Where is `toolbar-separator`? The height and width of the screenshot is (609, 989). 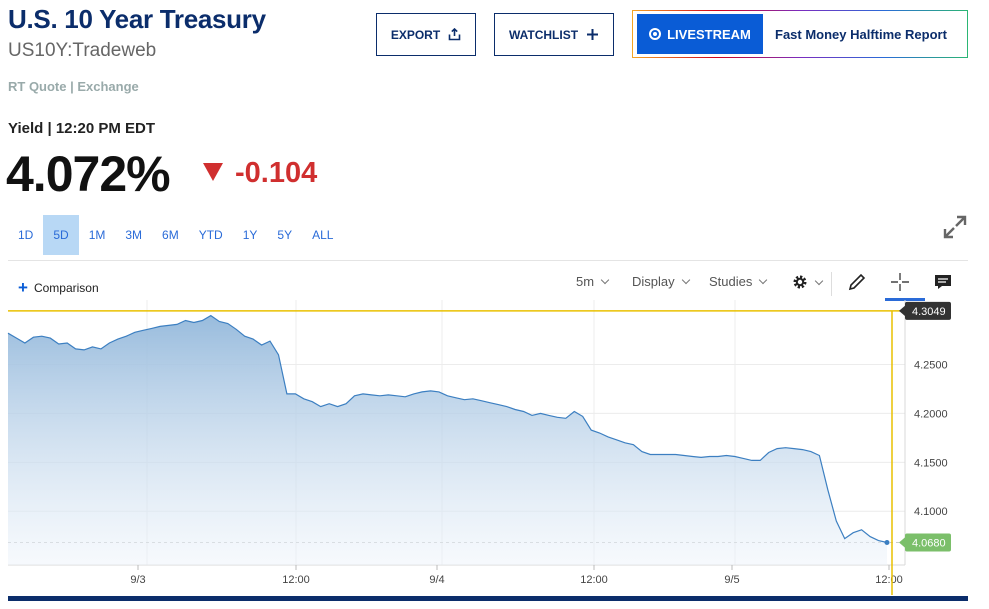
toolbar-separator is located at coordinates (831, 284).